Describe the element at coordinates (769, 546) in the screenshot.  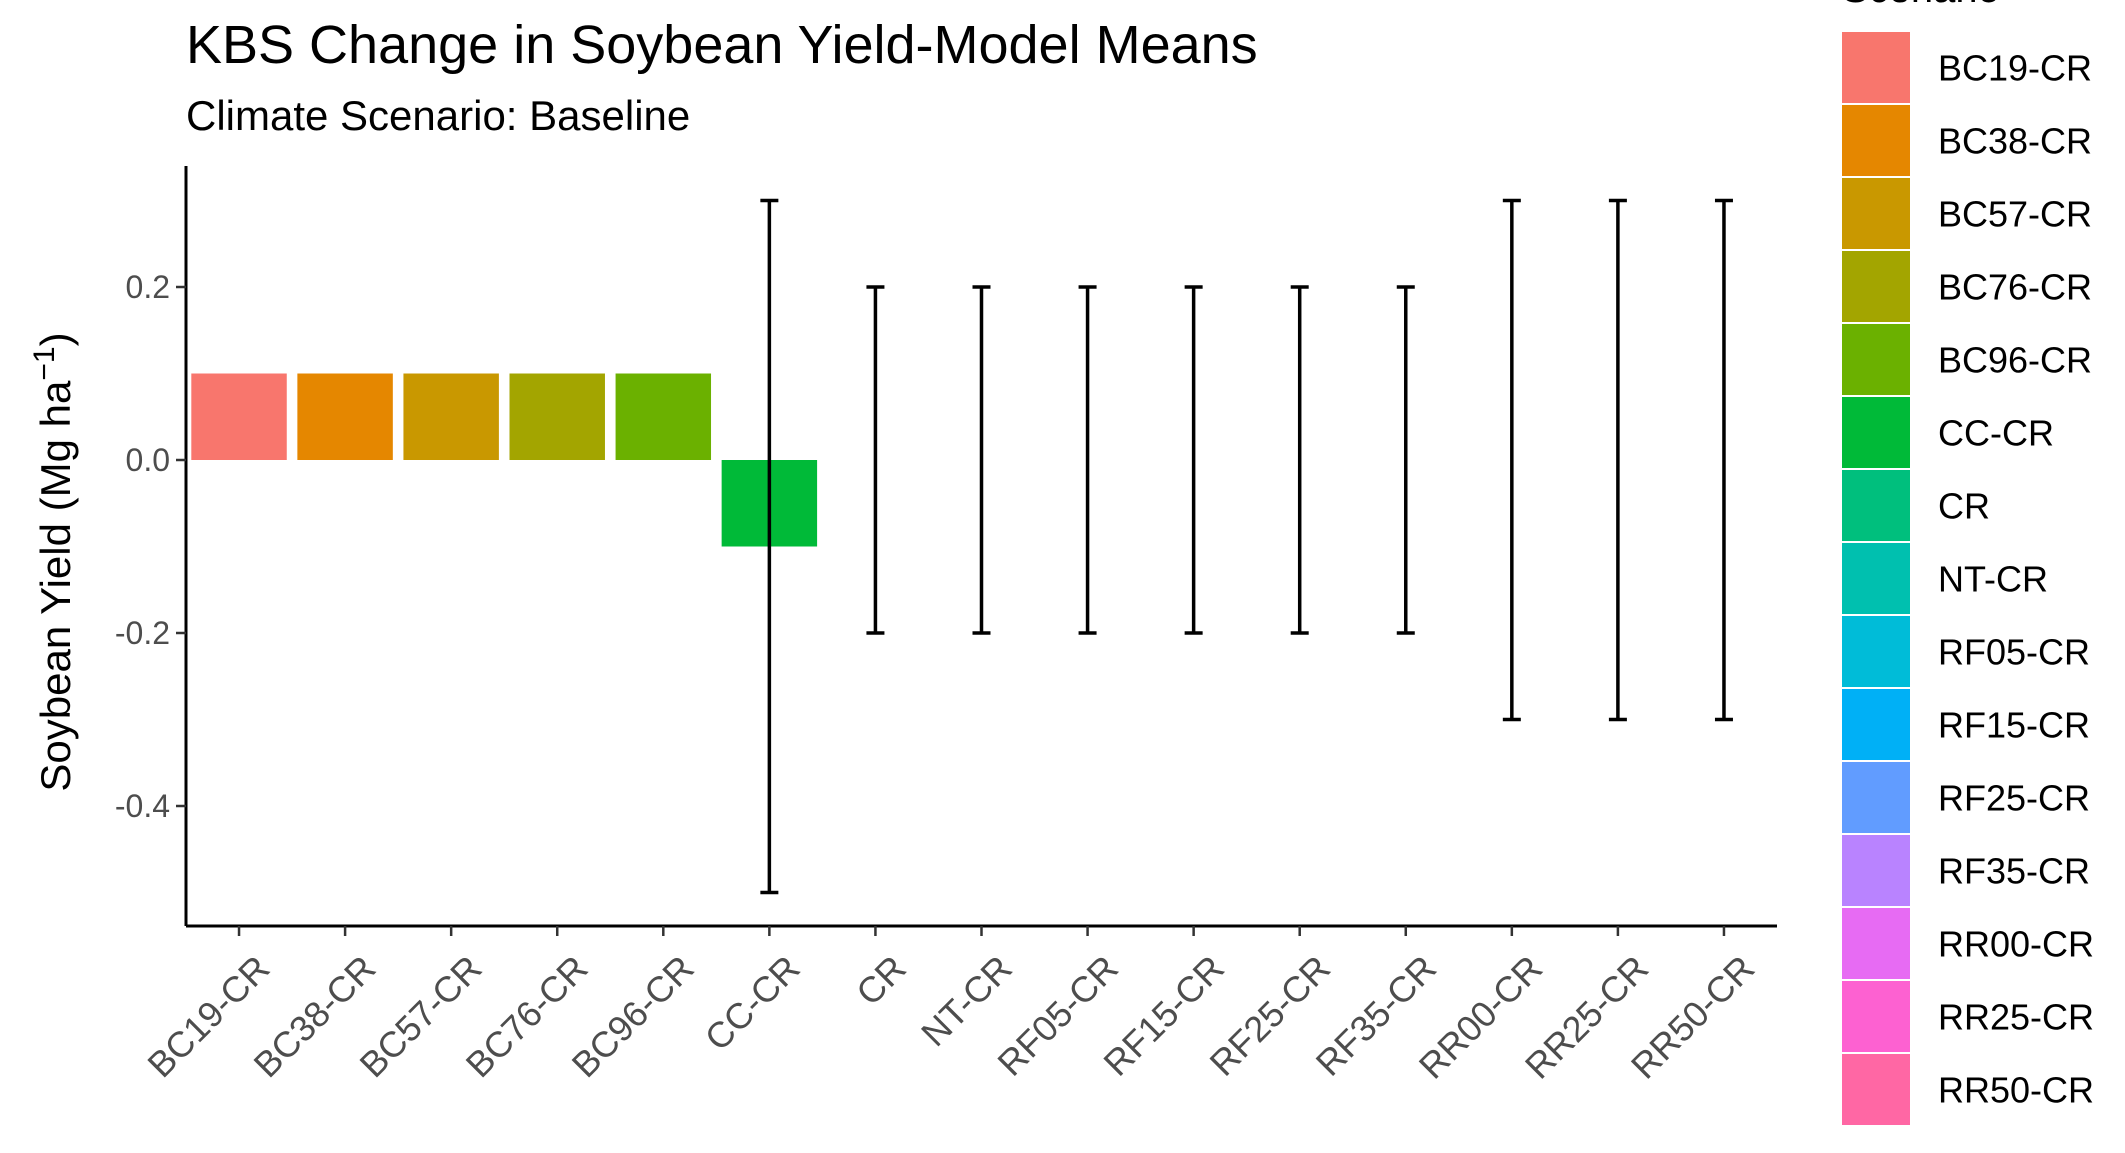
I see `error-bar-cc-cr` at that location.